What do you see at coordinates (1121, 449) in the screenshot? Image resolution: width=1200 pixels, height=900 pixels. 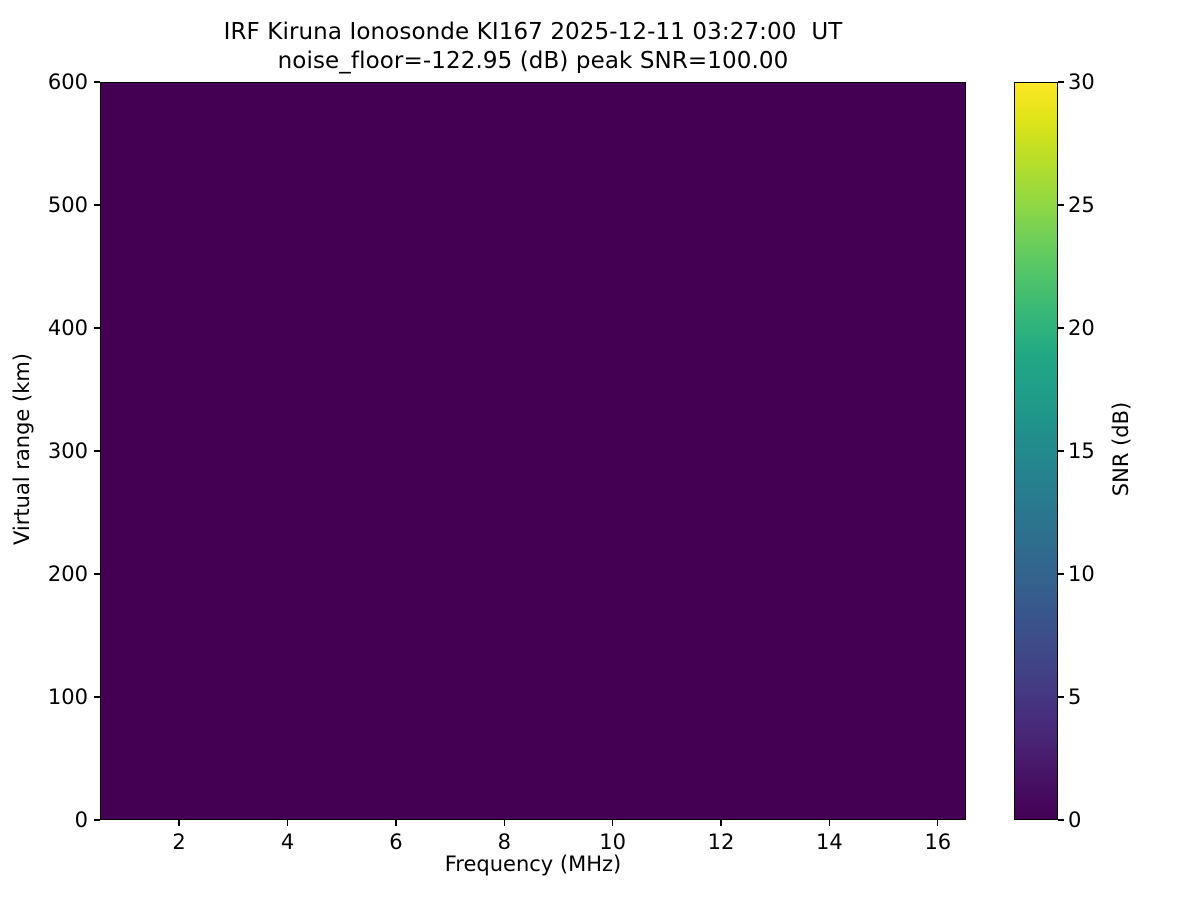 I see `colorbar-label-text: SNR (dB)` at bounding box center [1121, 449].